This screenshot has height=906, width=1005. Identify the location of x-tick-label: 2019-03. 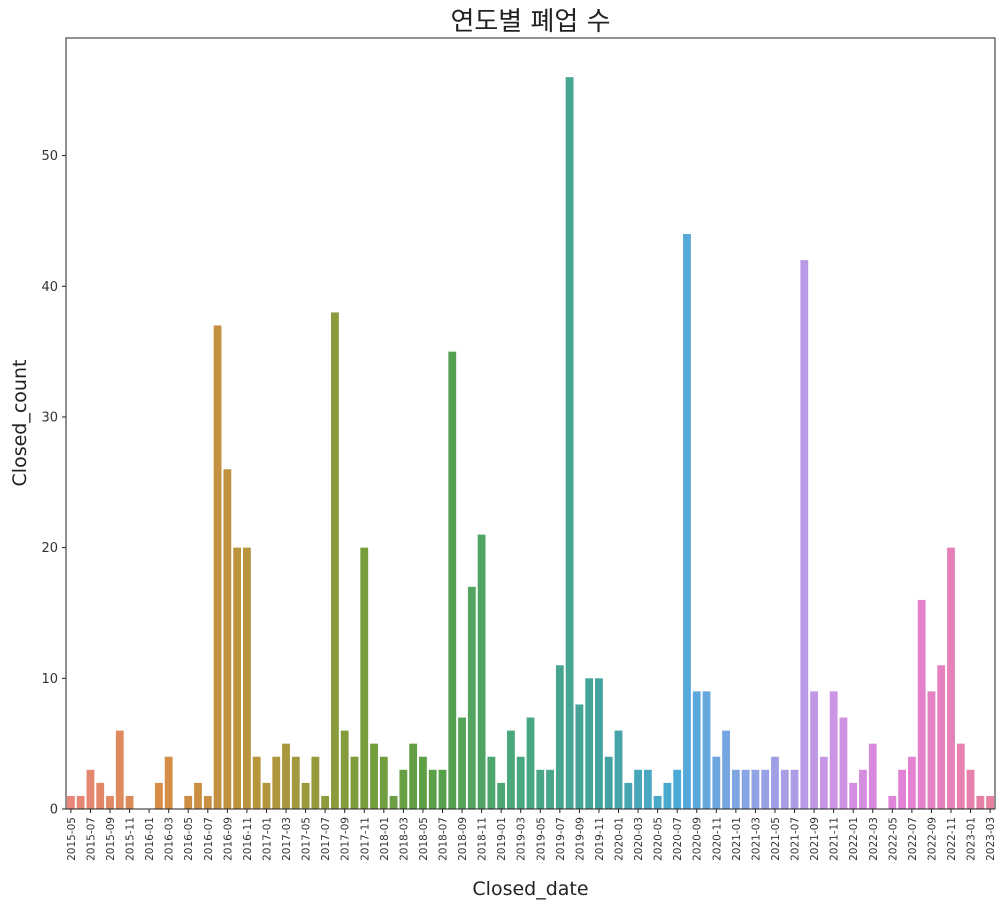
(522, 839).